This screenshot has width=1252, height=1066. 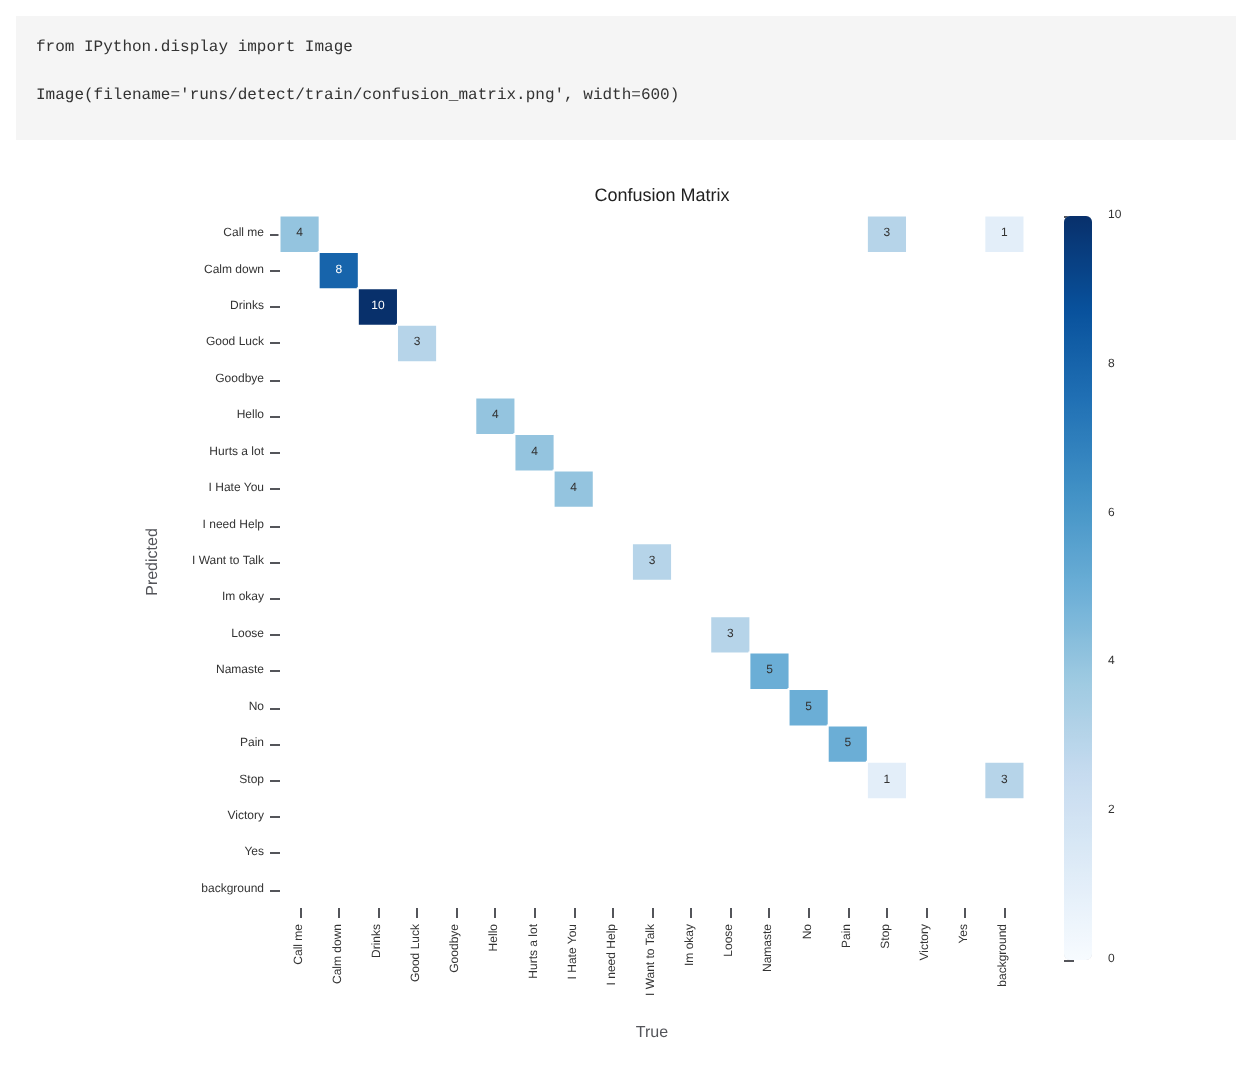 What do you see at coordinates (652, 1032) in the screenshot?
I see `x-axis-title: True` at bounding box center [652, 1032].